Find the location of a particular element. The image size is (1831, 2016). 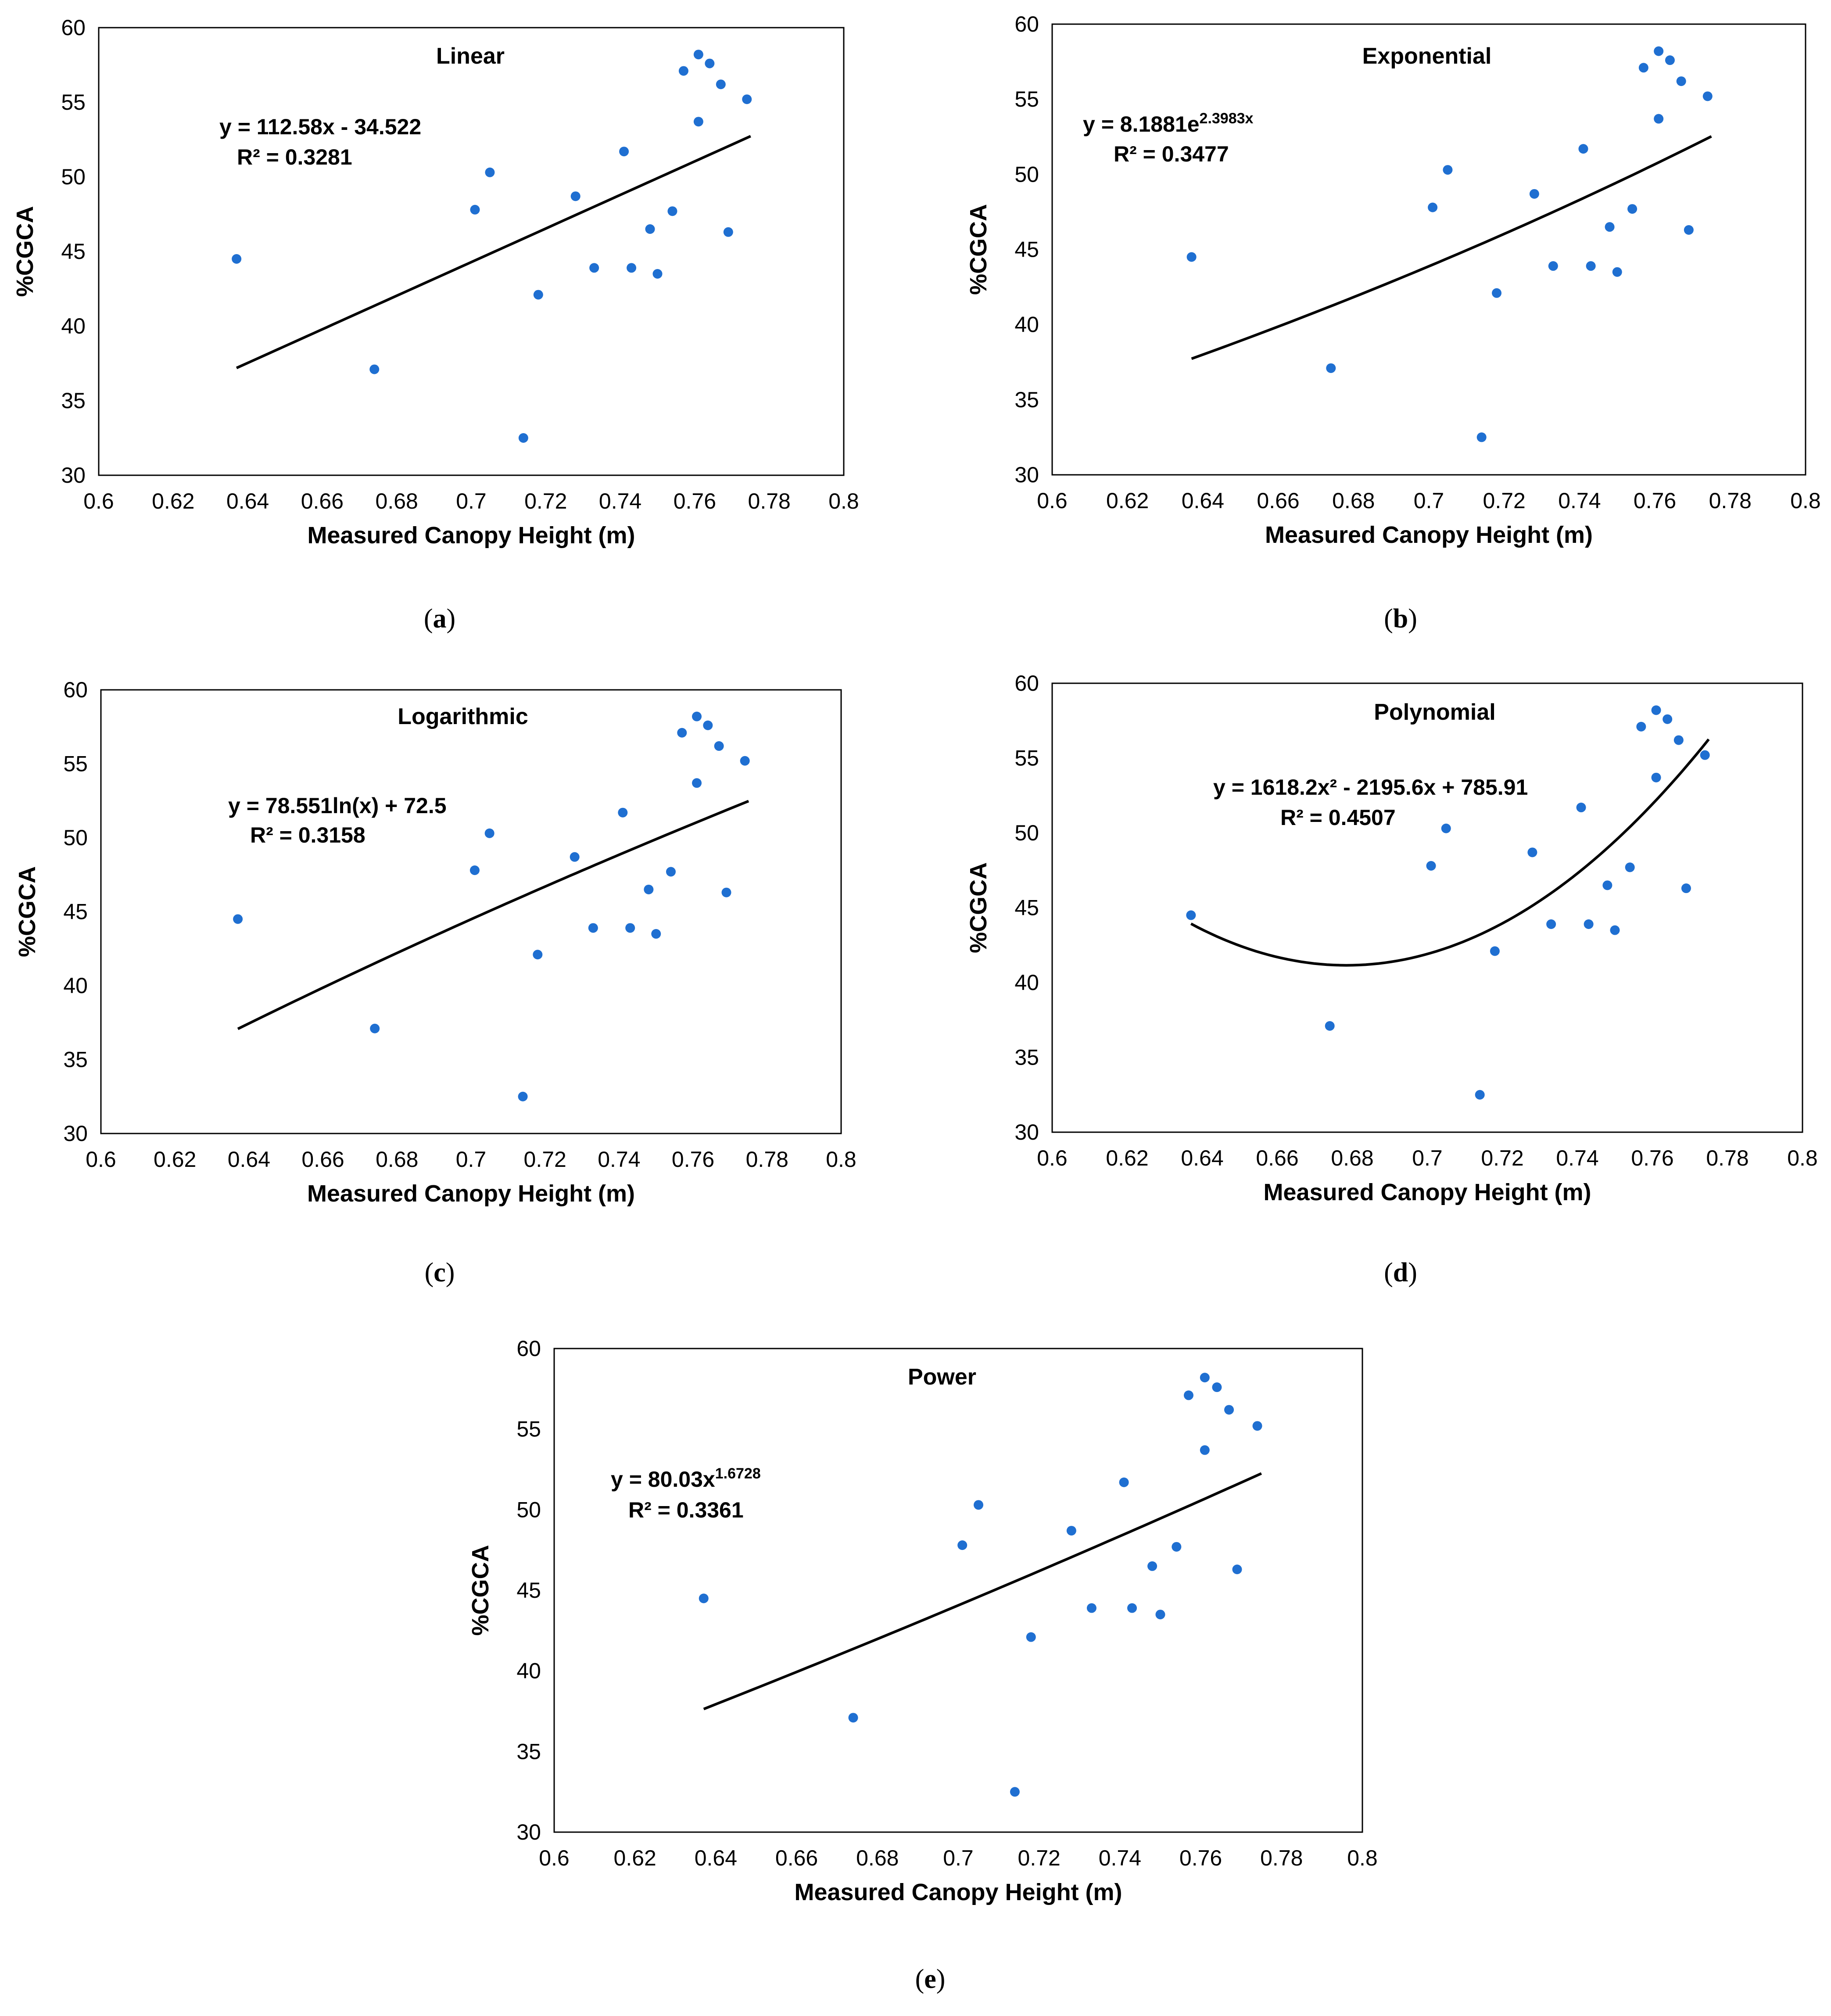

trendline-equation: y = 80.03x1.6728 is located at coordinates (686, 1478).